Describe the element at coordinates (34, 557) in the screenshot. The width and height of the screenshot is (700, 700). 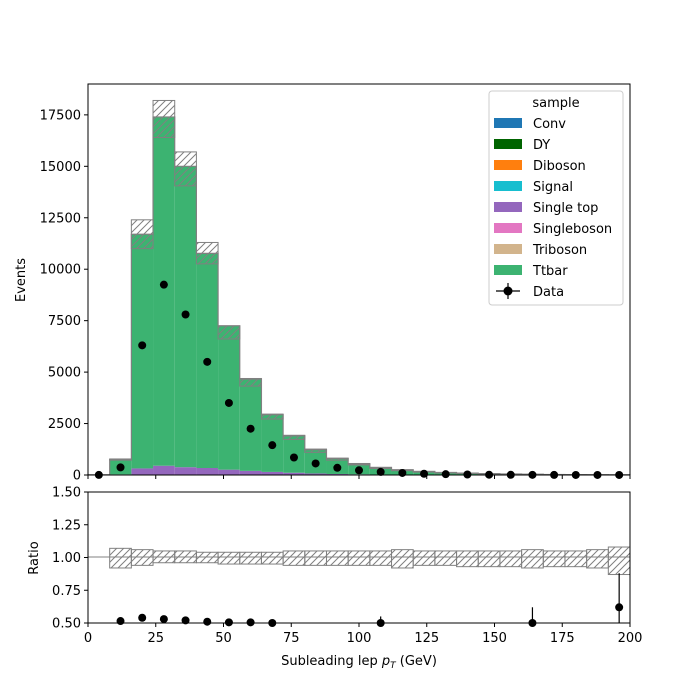
I see `ratio-y-axis-label: Ratio` at that location.